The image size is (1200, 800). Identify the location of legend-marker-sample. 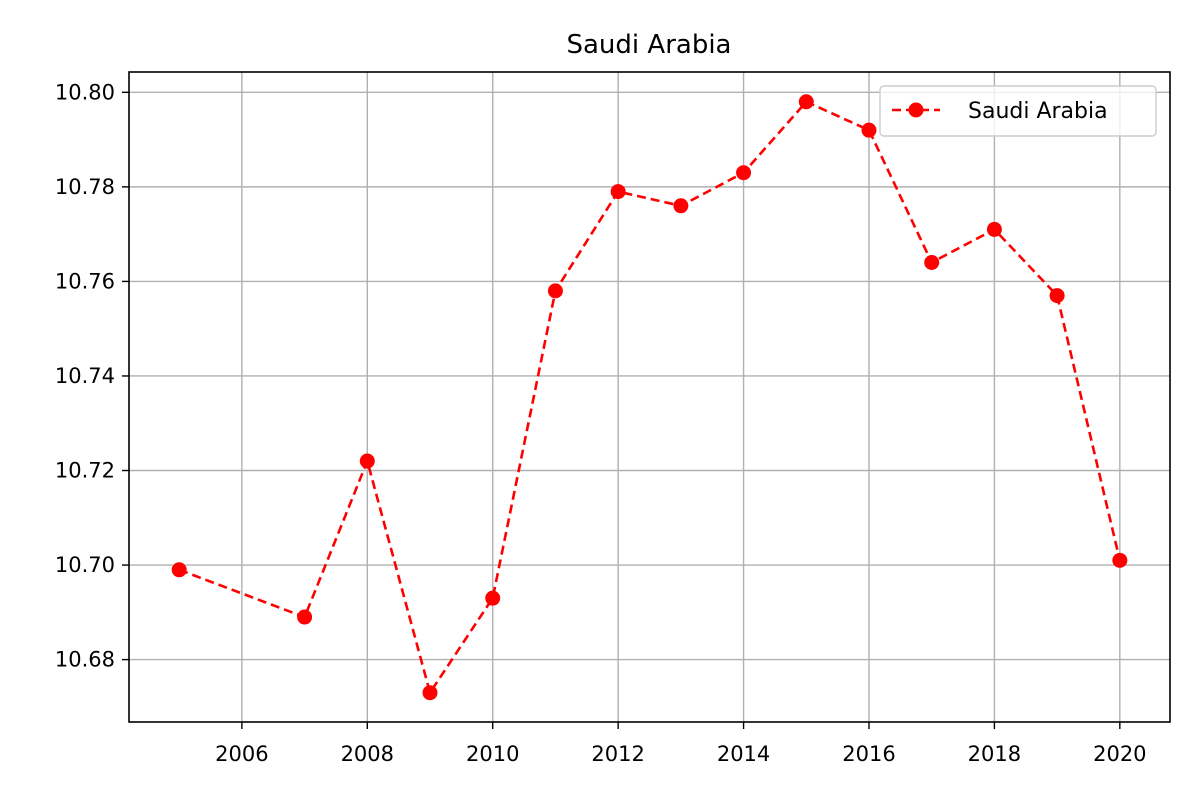
(916, 110).